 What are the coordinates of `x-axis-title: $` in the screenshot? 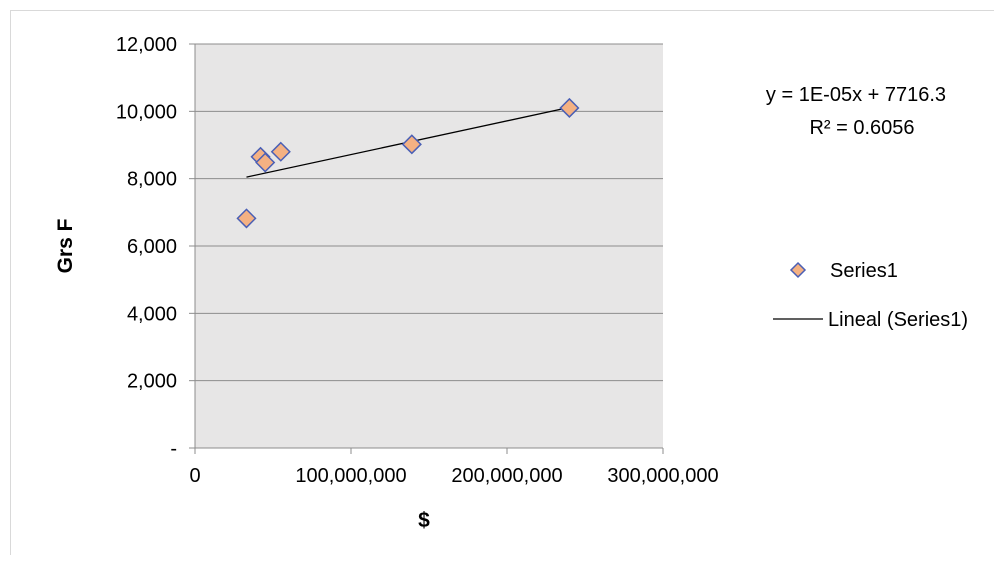 It's located at (424, 520).